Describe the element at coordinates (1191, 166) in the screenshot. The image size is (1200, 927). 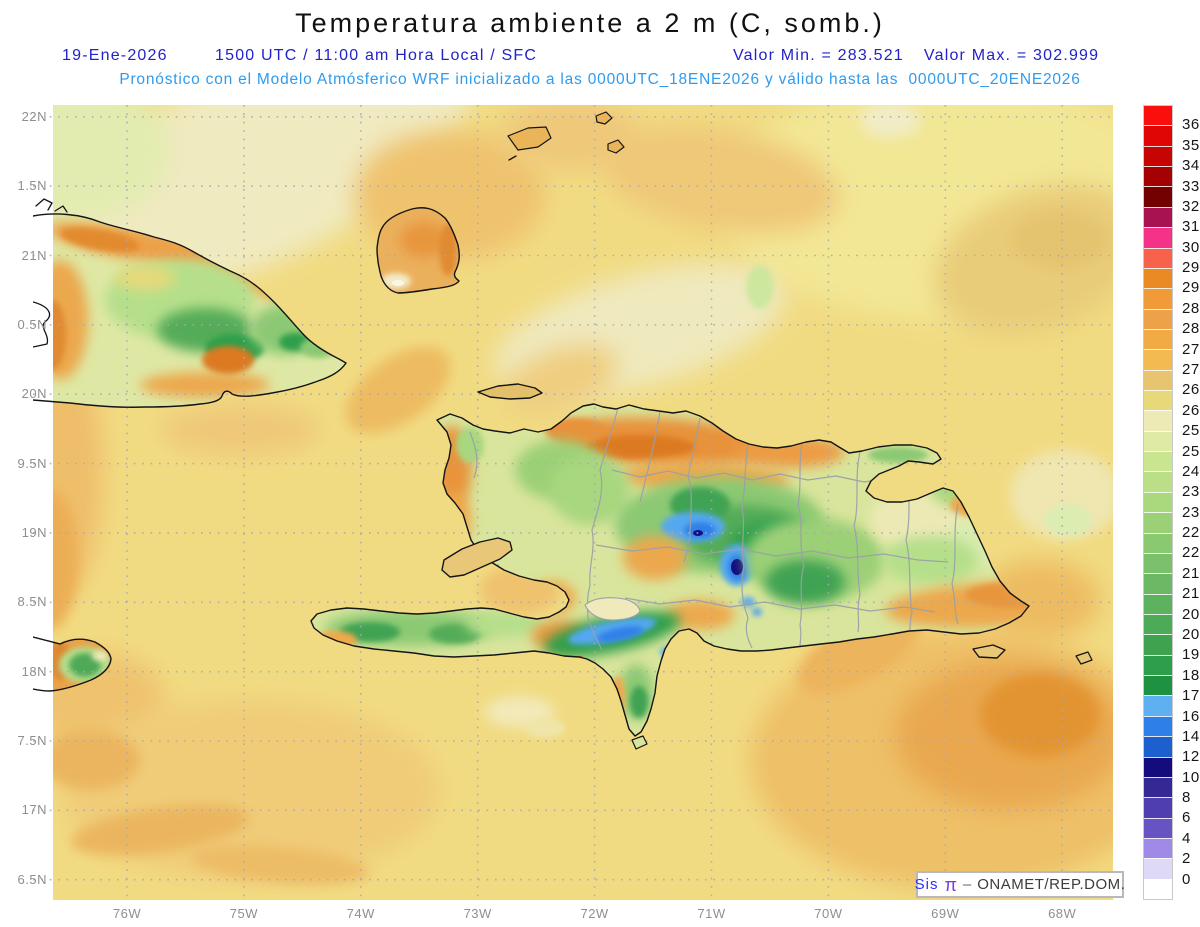
I see `colorbar-level-label: 34` at that location.